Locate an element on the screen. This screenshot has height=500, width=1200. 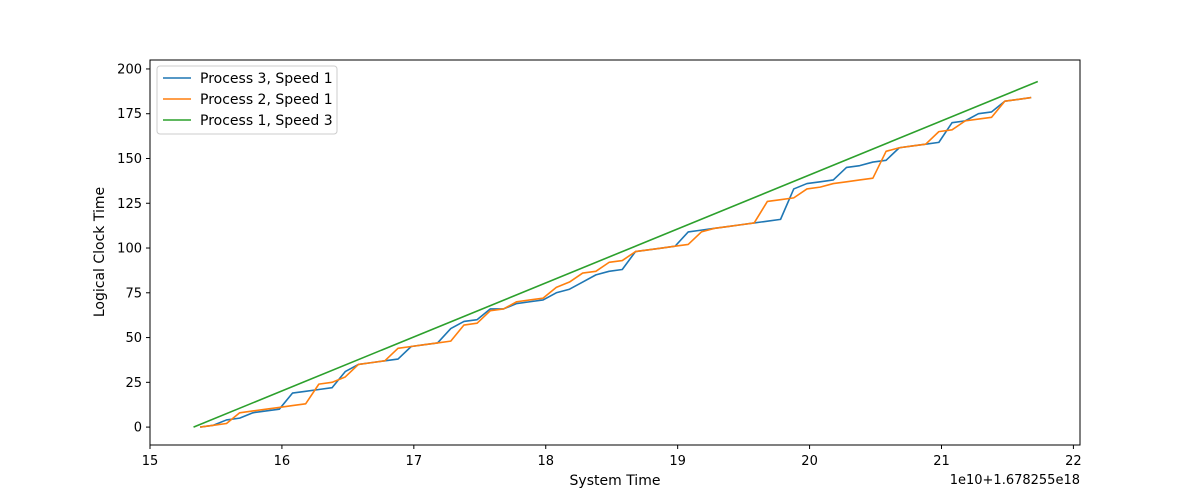
legend-label-3: Process 1, Speed 3 is located at coordinates (266, 121).